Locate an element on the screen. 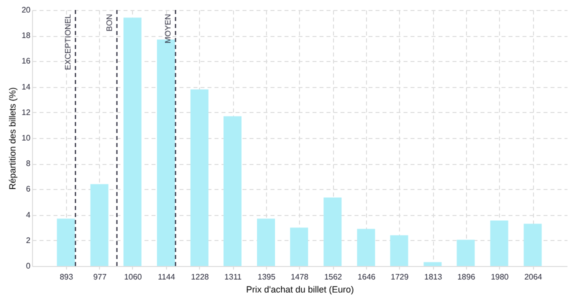  x-tick-label: 893 is located at coordinates (67, 277).